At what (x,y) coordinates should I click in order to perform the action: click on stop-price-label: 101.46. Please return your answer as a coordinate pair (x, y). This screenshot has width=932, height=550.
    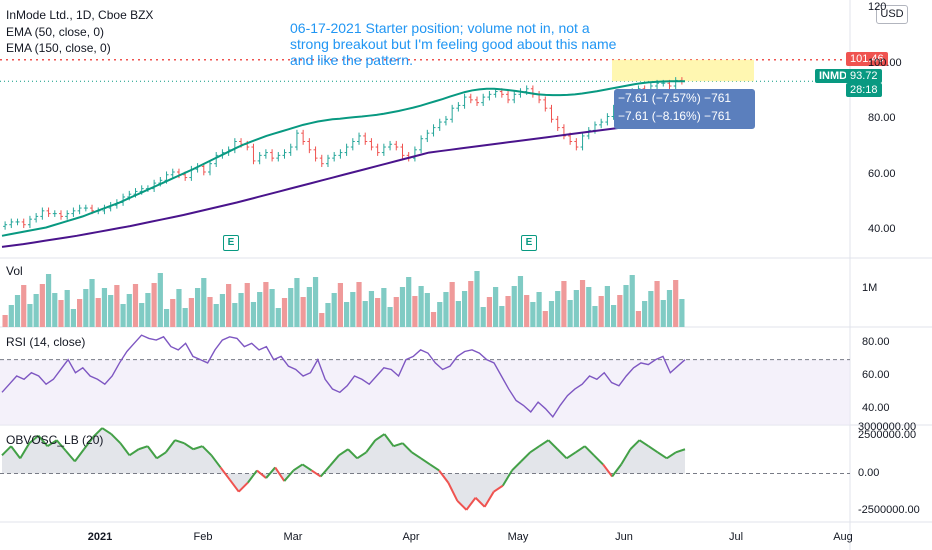
    Looking at the image, I should click on (867, 59).